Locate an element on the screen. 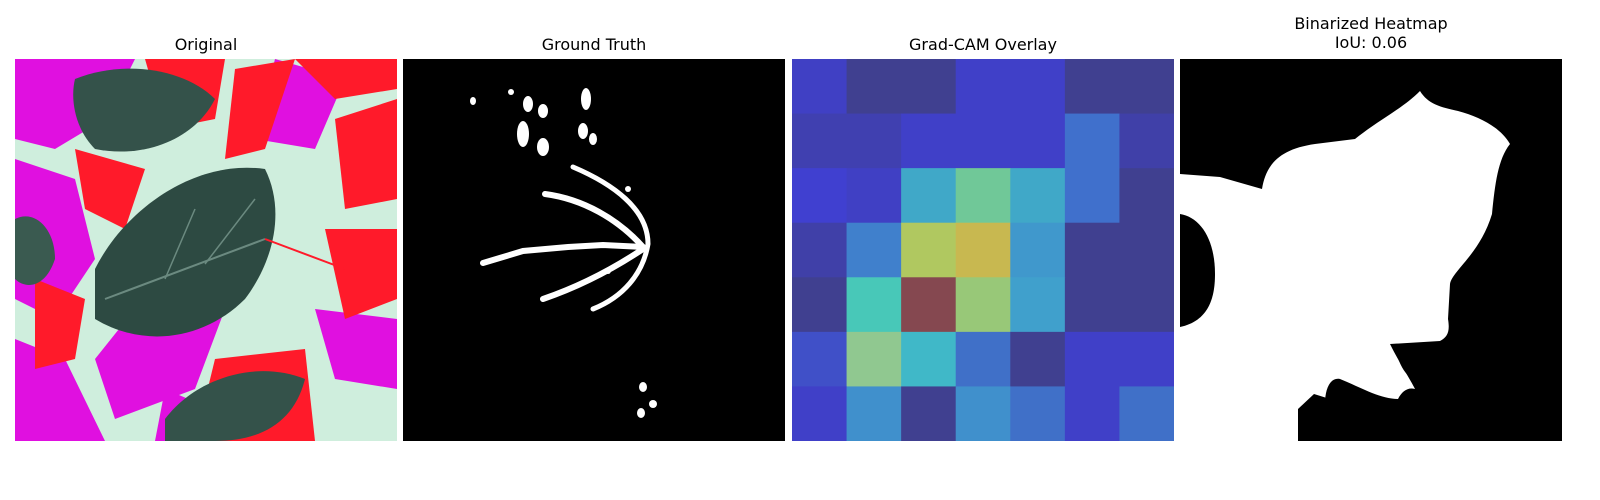 This screenshot has width=1600, height=500. panel-title-binarized-heatmap: Binarized Heatmap IoU: 0.06 is located at coordinates (1371, 33).